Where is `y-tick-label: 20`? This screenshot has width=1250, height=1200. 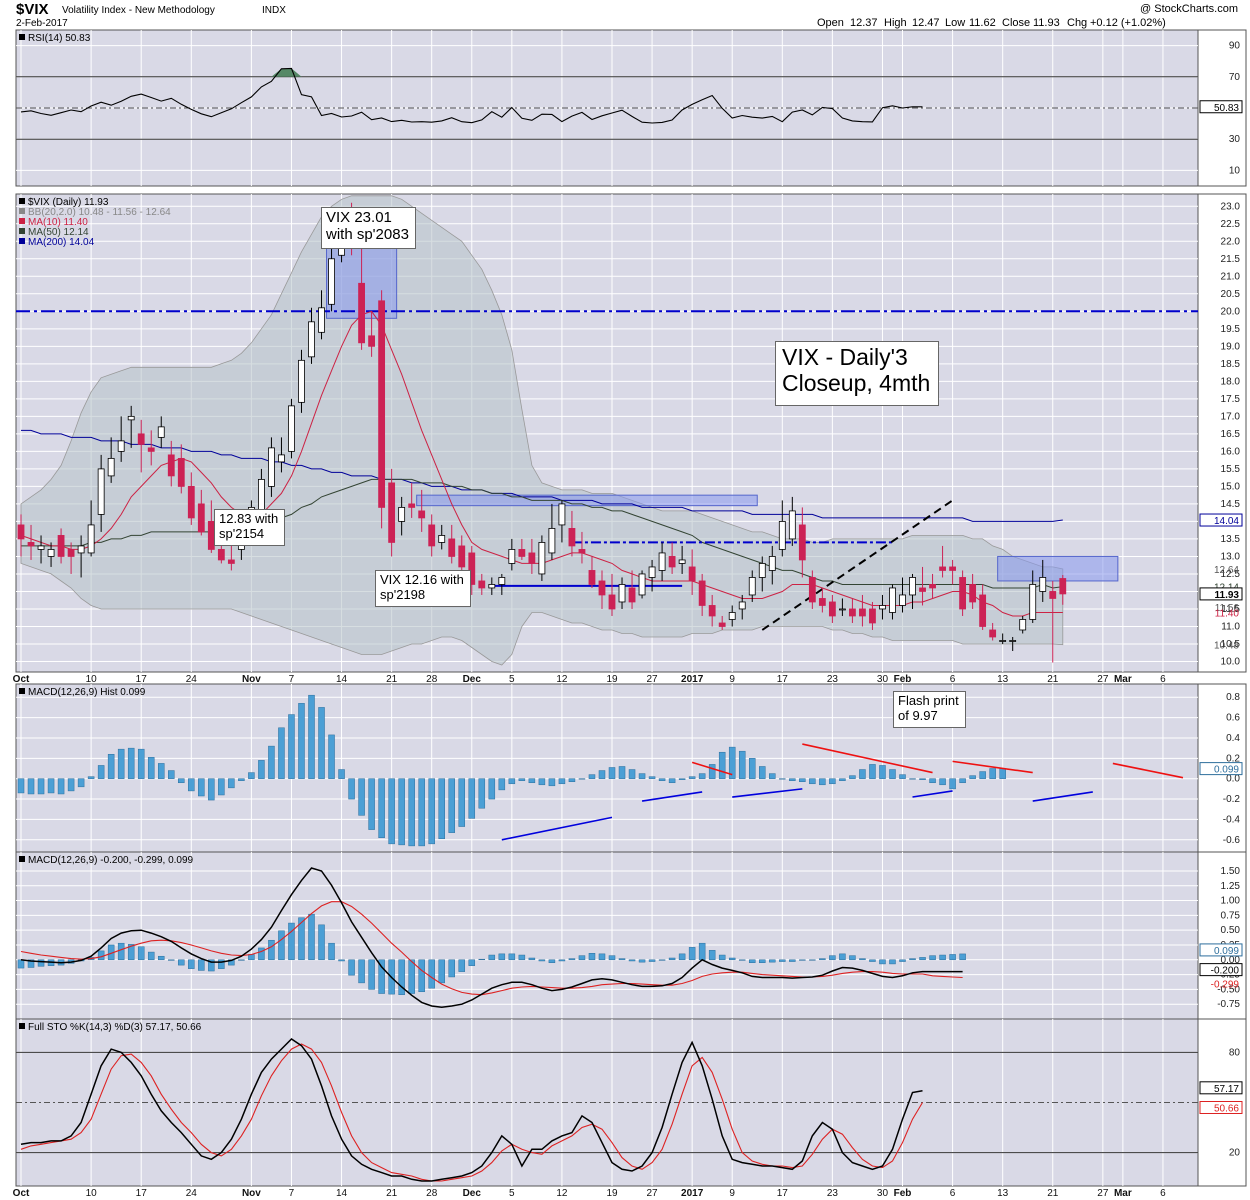 y-tick-label: 20 is located at coordinates (1235, 1153).